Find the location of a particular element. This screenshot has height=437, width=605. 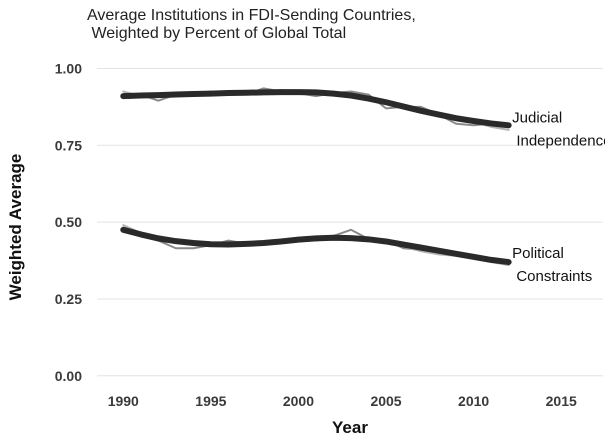

x-tick-label: 1990 is located at coordinates (123, 401).